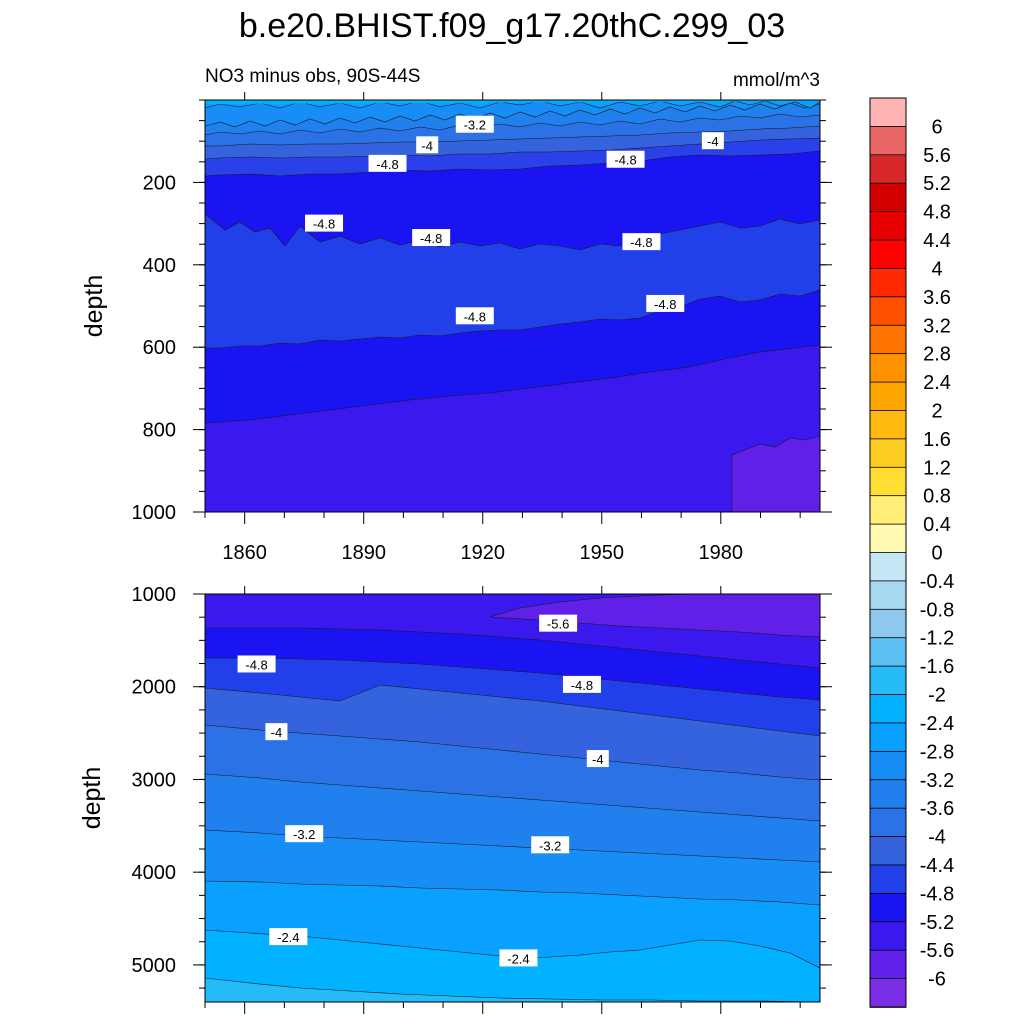 Image resolution: width=1024 pixels, height=1024 pixels. What do you see at coordinates (937, 667) in the screenshot?
I see `colorbar-label: -1.6` at bounding box center [937, 667].